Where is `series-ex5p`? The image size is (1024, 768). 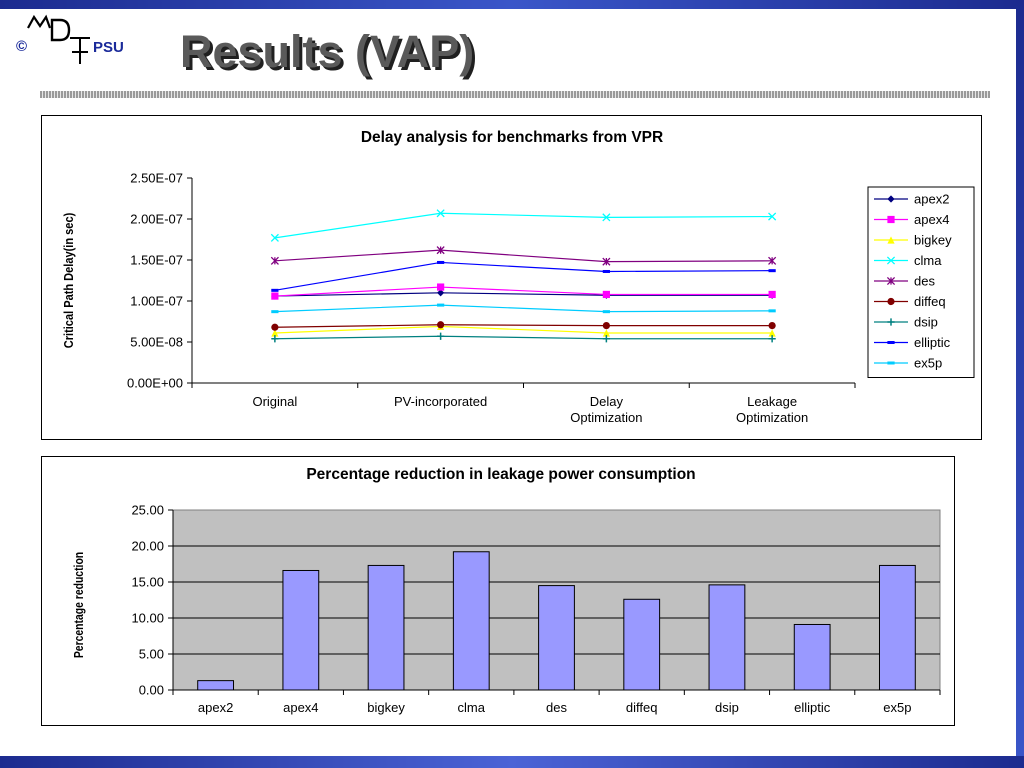 series-ex5p is located at coordinates (523, 308).